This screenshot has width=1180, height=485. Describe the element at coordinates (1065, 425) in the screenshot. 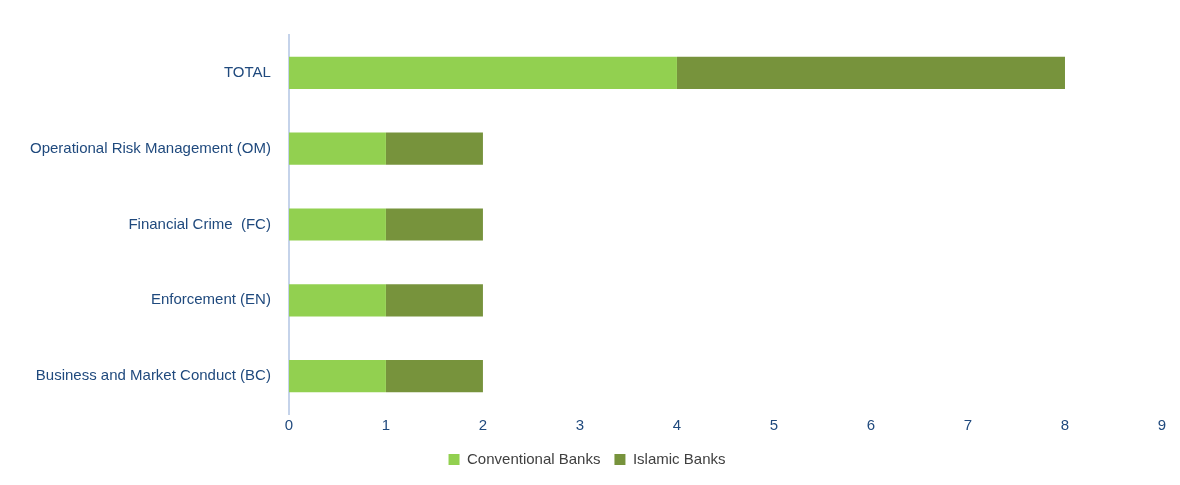

I see `x-tick-label: 8` at that location.